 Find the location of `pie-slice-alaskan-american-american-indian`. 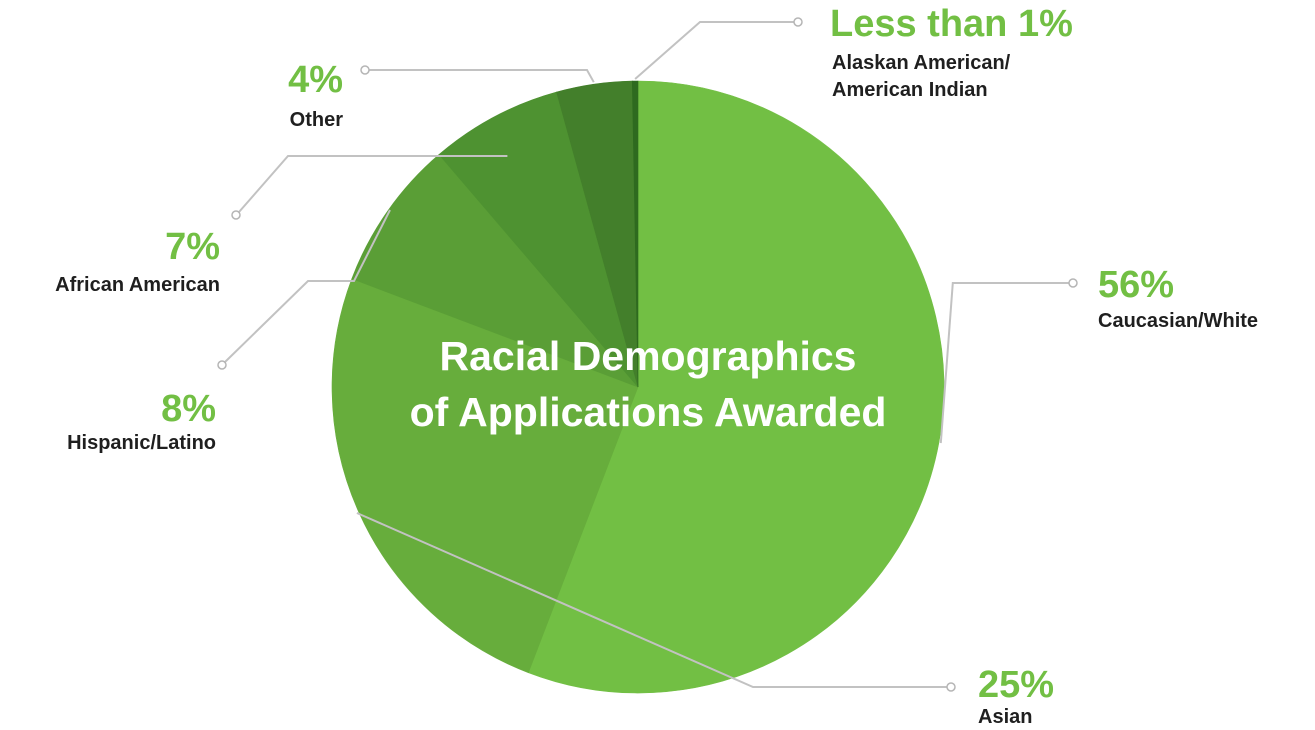

pie-slice-alaskan-american-american-indian is located at coordinates (635, 234).